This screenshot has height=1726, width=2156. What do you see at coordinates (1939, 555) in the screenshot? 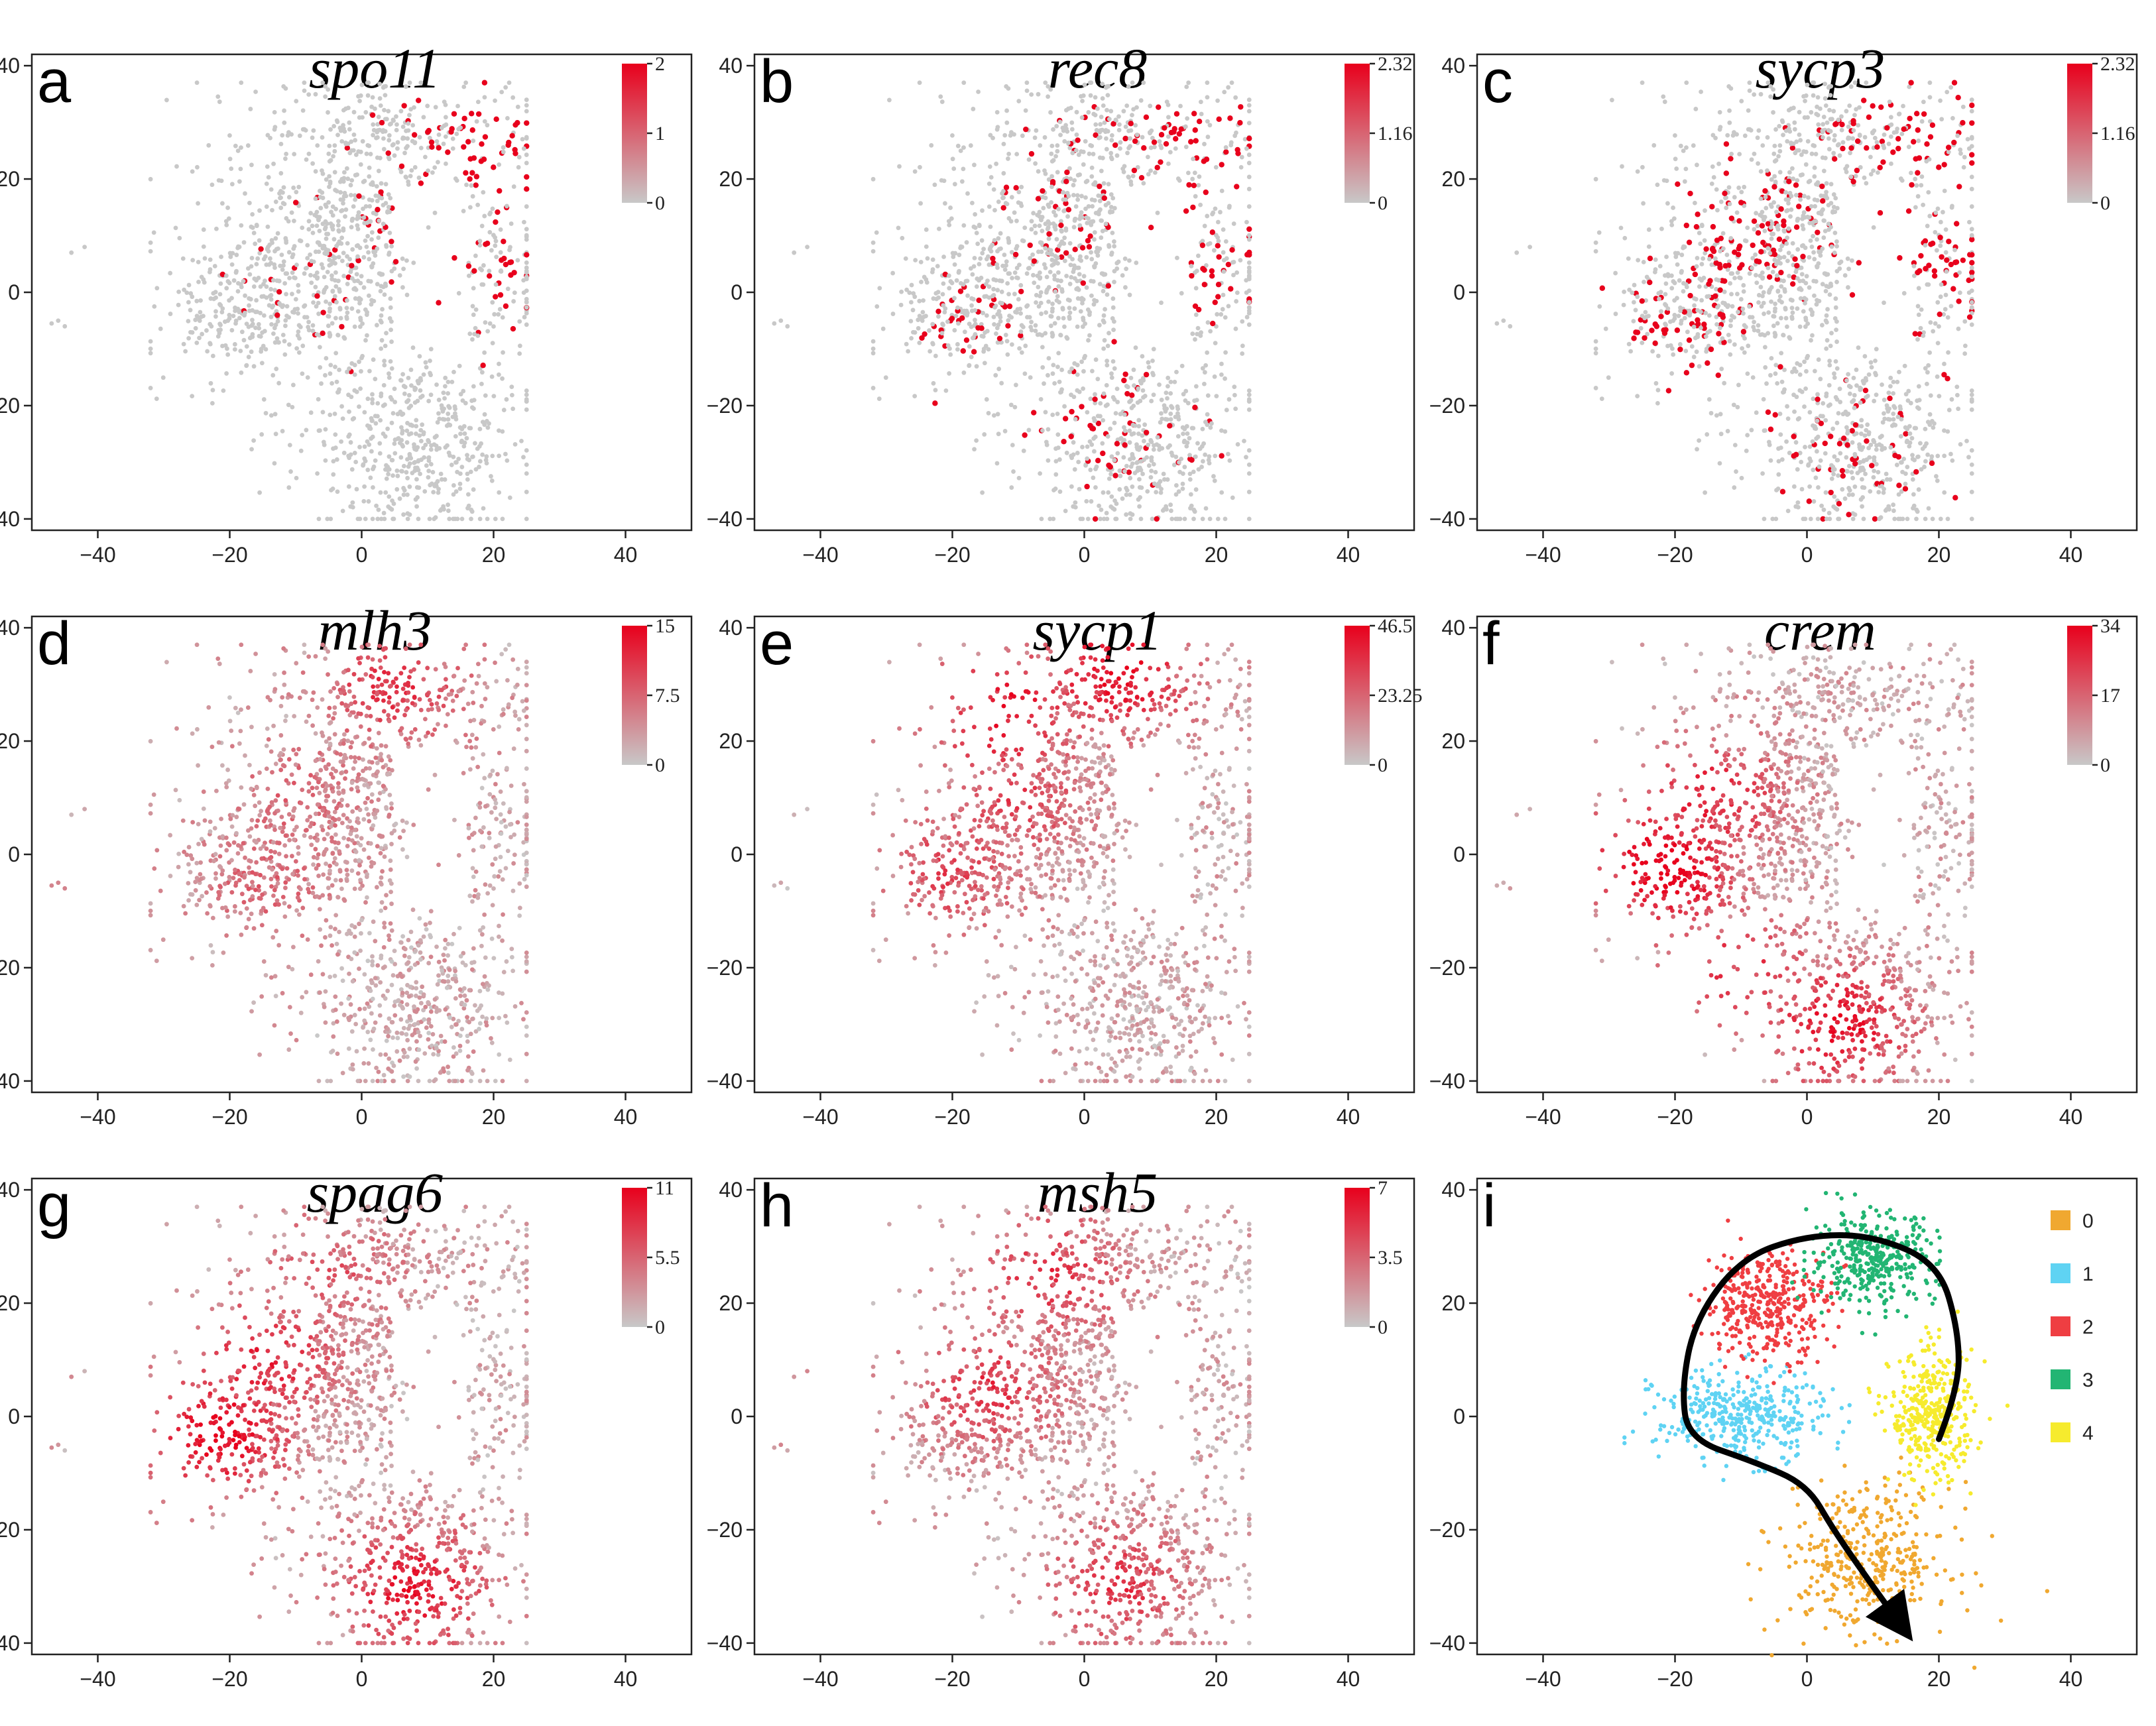
I see `x-tick-label: 20` at bounding box center [1939, 555].